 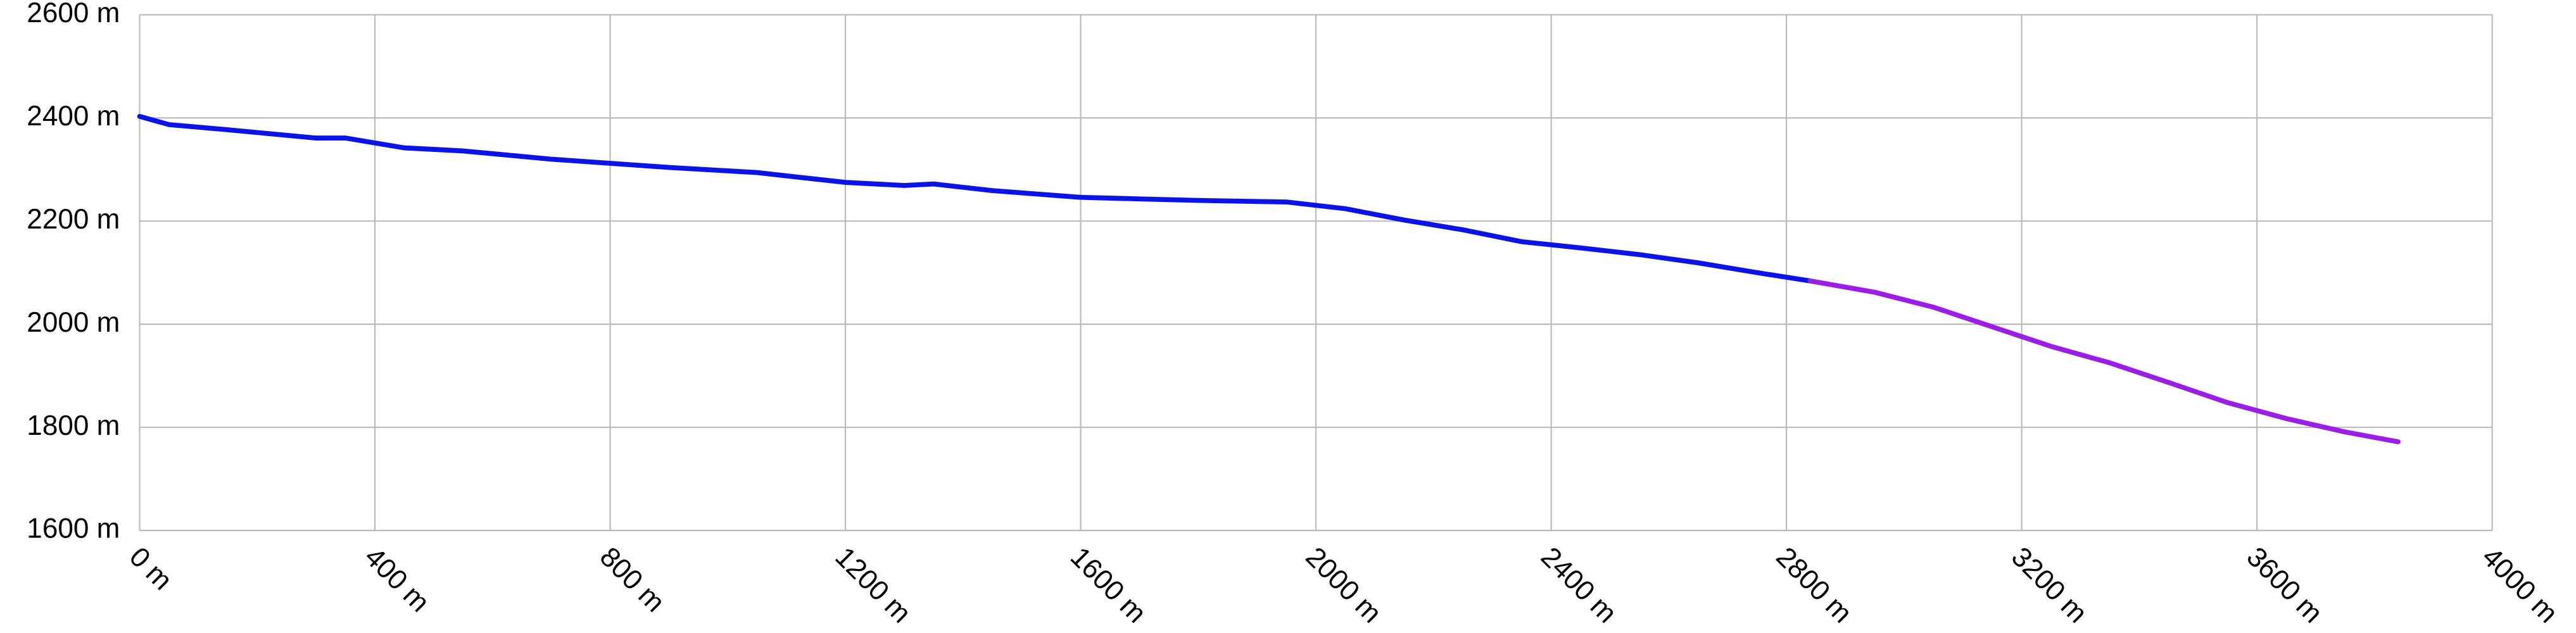 What do you see at coordinates (73, 425) in the screenshot?
I see `y-tick-label: 1800 m` at bounding box center [73, 425].